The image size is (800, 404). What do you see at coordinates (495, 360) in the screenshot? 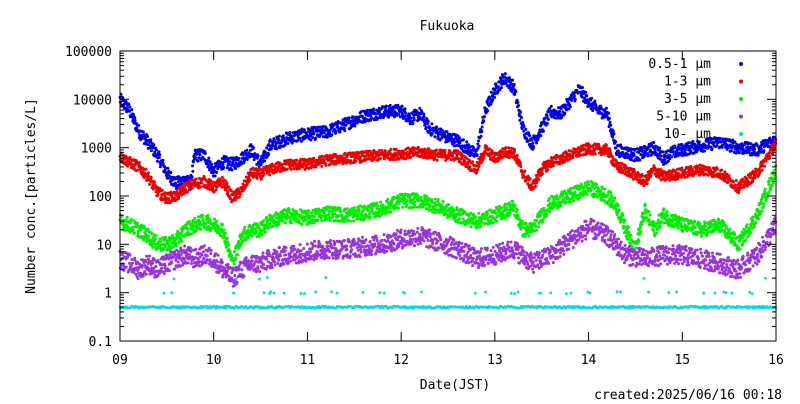
I see `x-tick-label: 13` at bounding box center [495, 360].